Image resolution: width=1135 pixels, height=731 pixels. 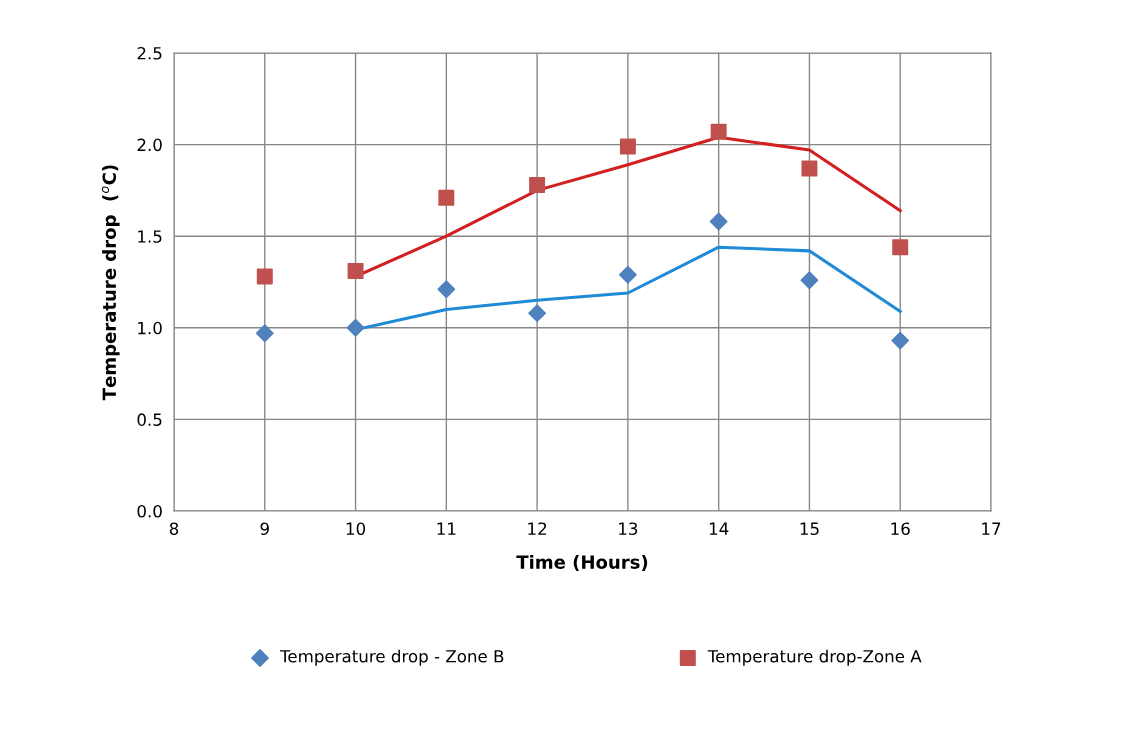 I want to click on x-tick-label: 16, so click(x=900, y=529).